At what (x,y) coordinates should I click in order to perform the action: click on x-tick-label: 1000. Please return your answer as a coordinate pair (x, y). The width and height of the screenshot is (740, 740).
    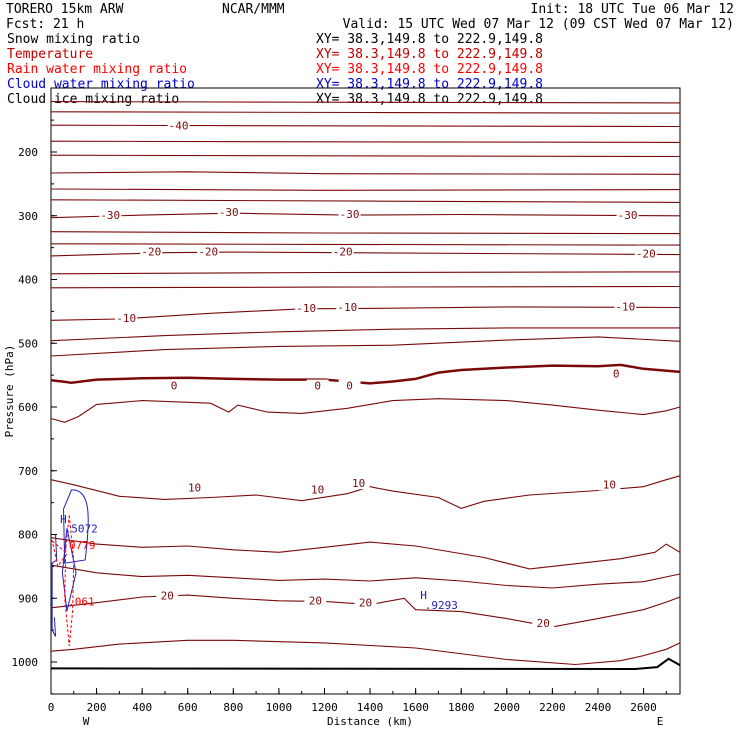
    Looking at the image, I should click on (279, 707).